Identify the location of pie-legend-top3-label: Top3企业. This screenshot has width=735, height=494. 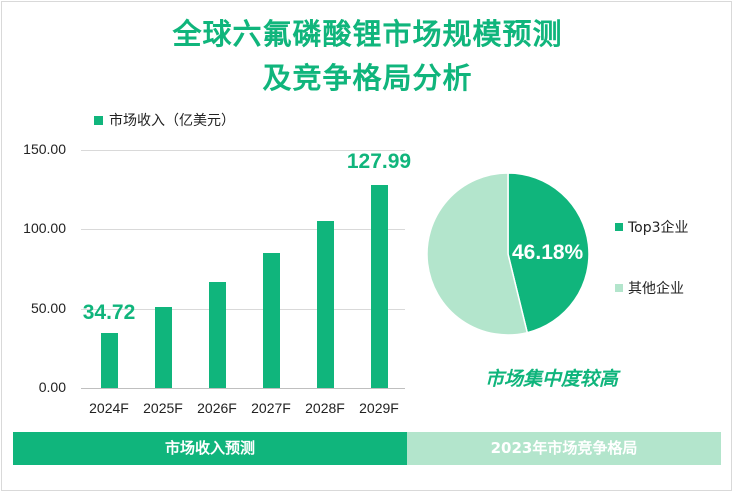
(658, 228).